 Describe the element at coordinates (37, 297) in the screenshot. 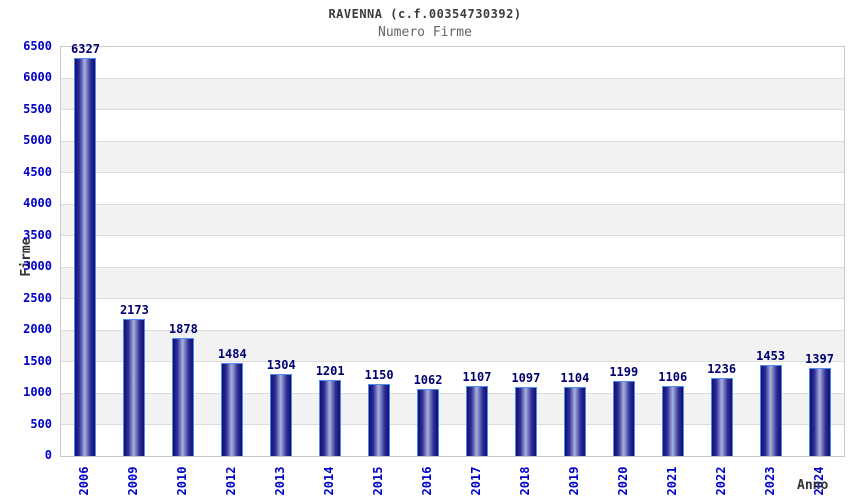

I see `y-tick-label: 2500` at that location.